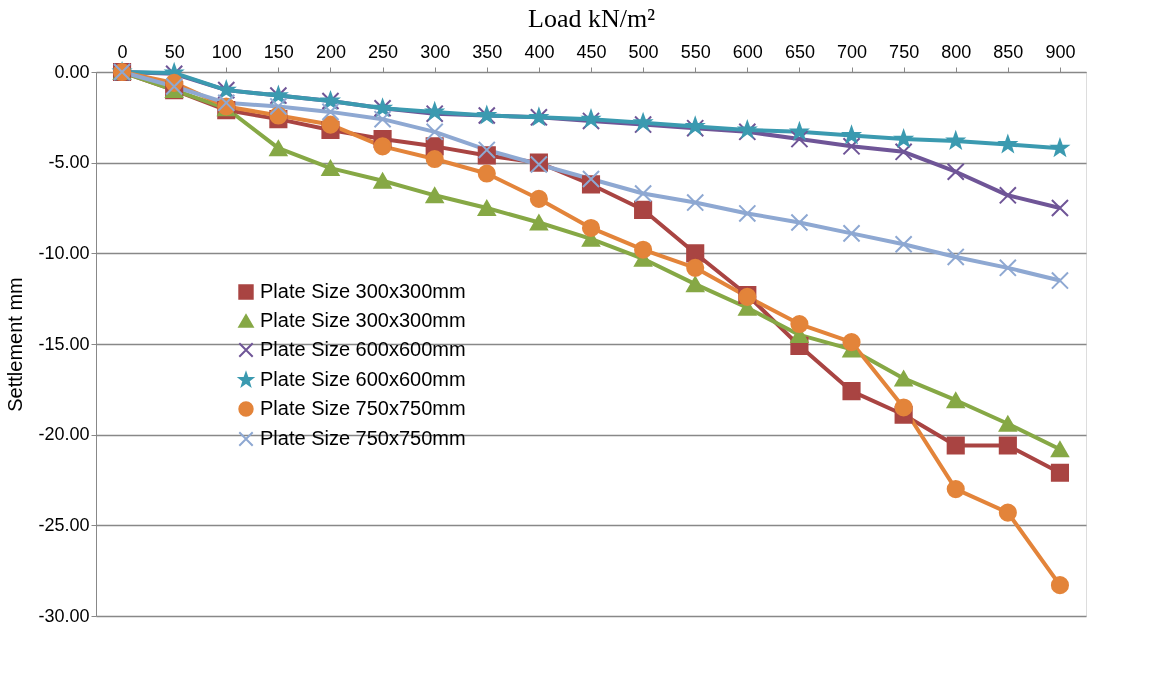 Image resolution: width=1149 pixels, height=683 pixels. What do you see at coordinates (330, 51) in the screenshot?
I see `x-tick-label: 200` at bounding box center [330, 51].